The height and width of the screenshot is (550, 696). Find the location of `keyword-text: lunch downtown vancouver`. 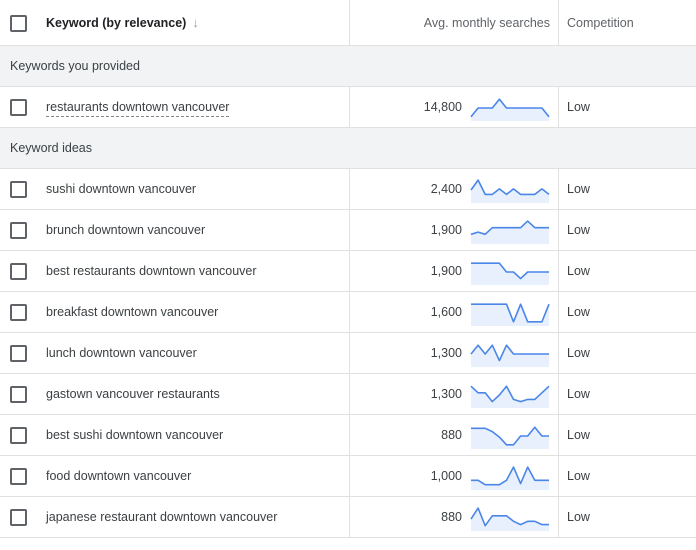

keyword-text: lunch downtown vancouver is located at coordinates (121, 353).